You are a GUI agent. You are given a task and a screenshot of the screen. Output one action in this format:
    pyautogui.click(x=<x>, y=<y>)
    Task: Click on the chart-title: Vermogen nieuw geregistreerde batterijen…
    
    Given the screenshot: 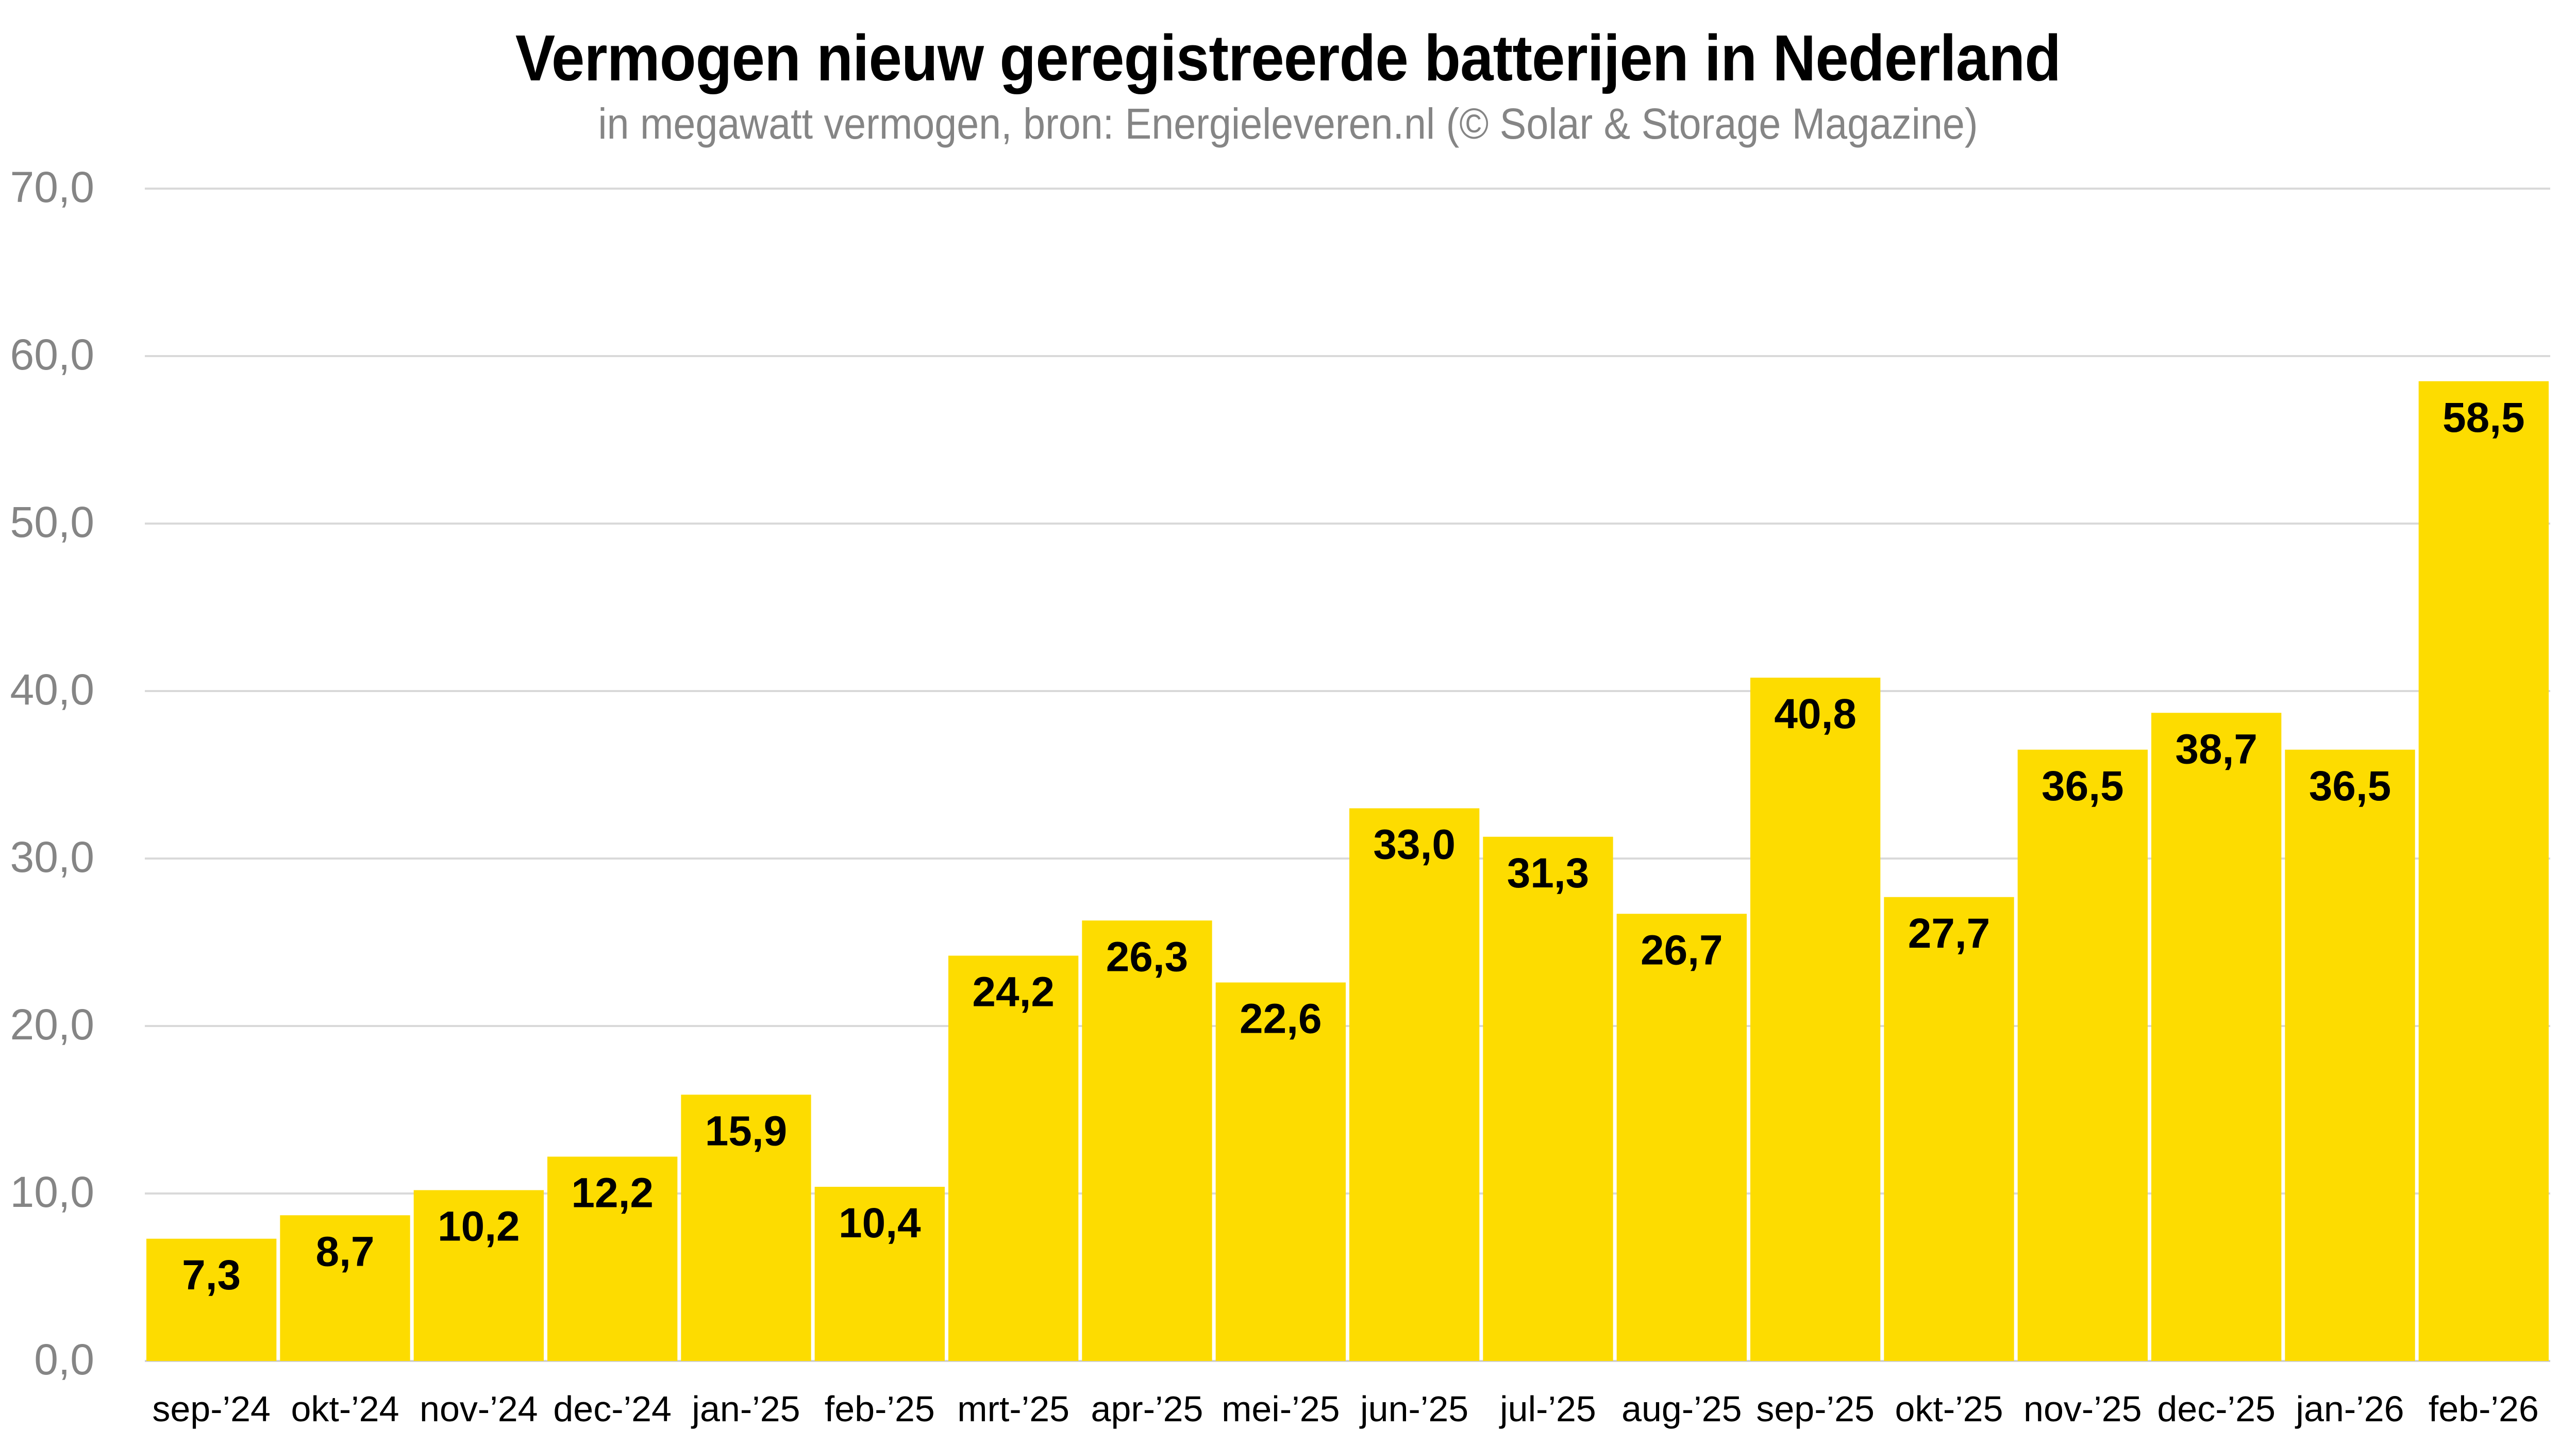 What is the action you would take?
    pyautogui.click(x=1288, y=58)
    